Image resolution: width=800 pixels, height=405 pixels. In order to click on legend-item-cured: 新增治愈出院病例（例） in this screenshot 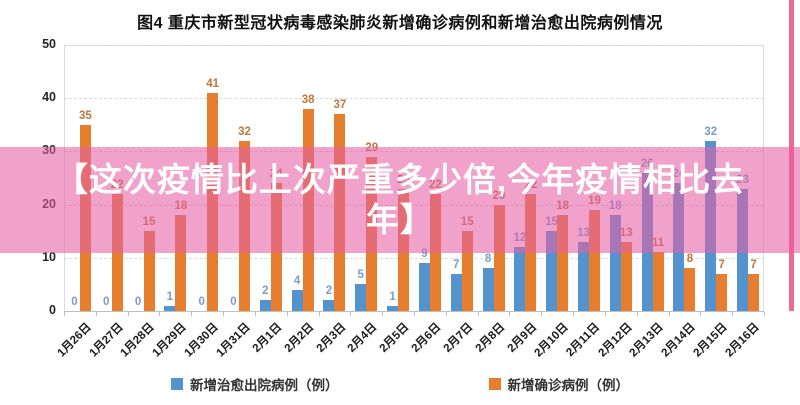, I will do `click(255, 384)`.